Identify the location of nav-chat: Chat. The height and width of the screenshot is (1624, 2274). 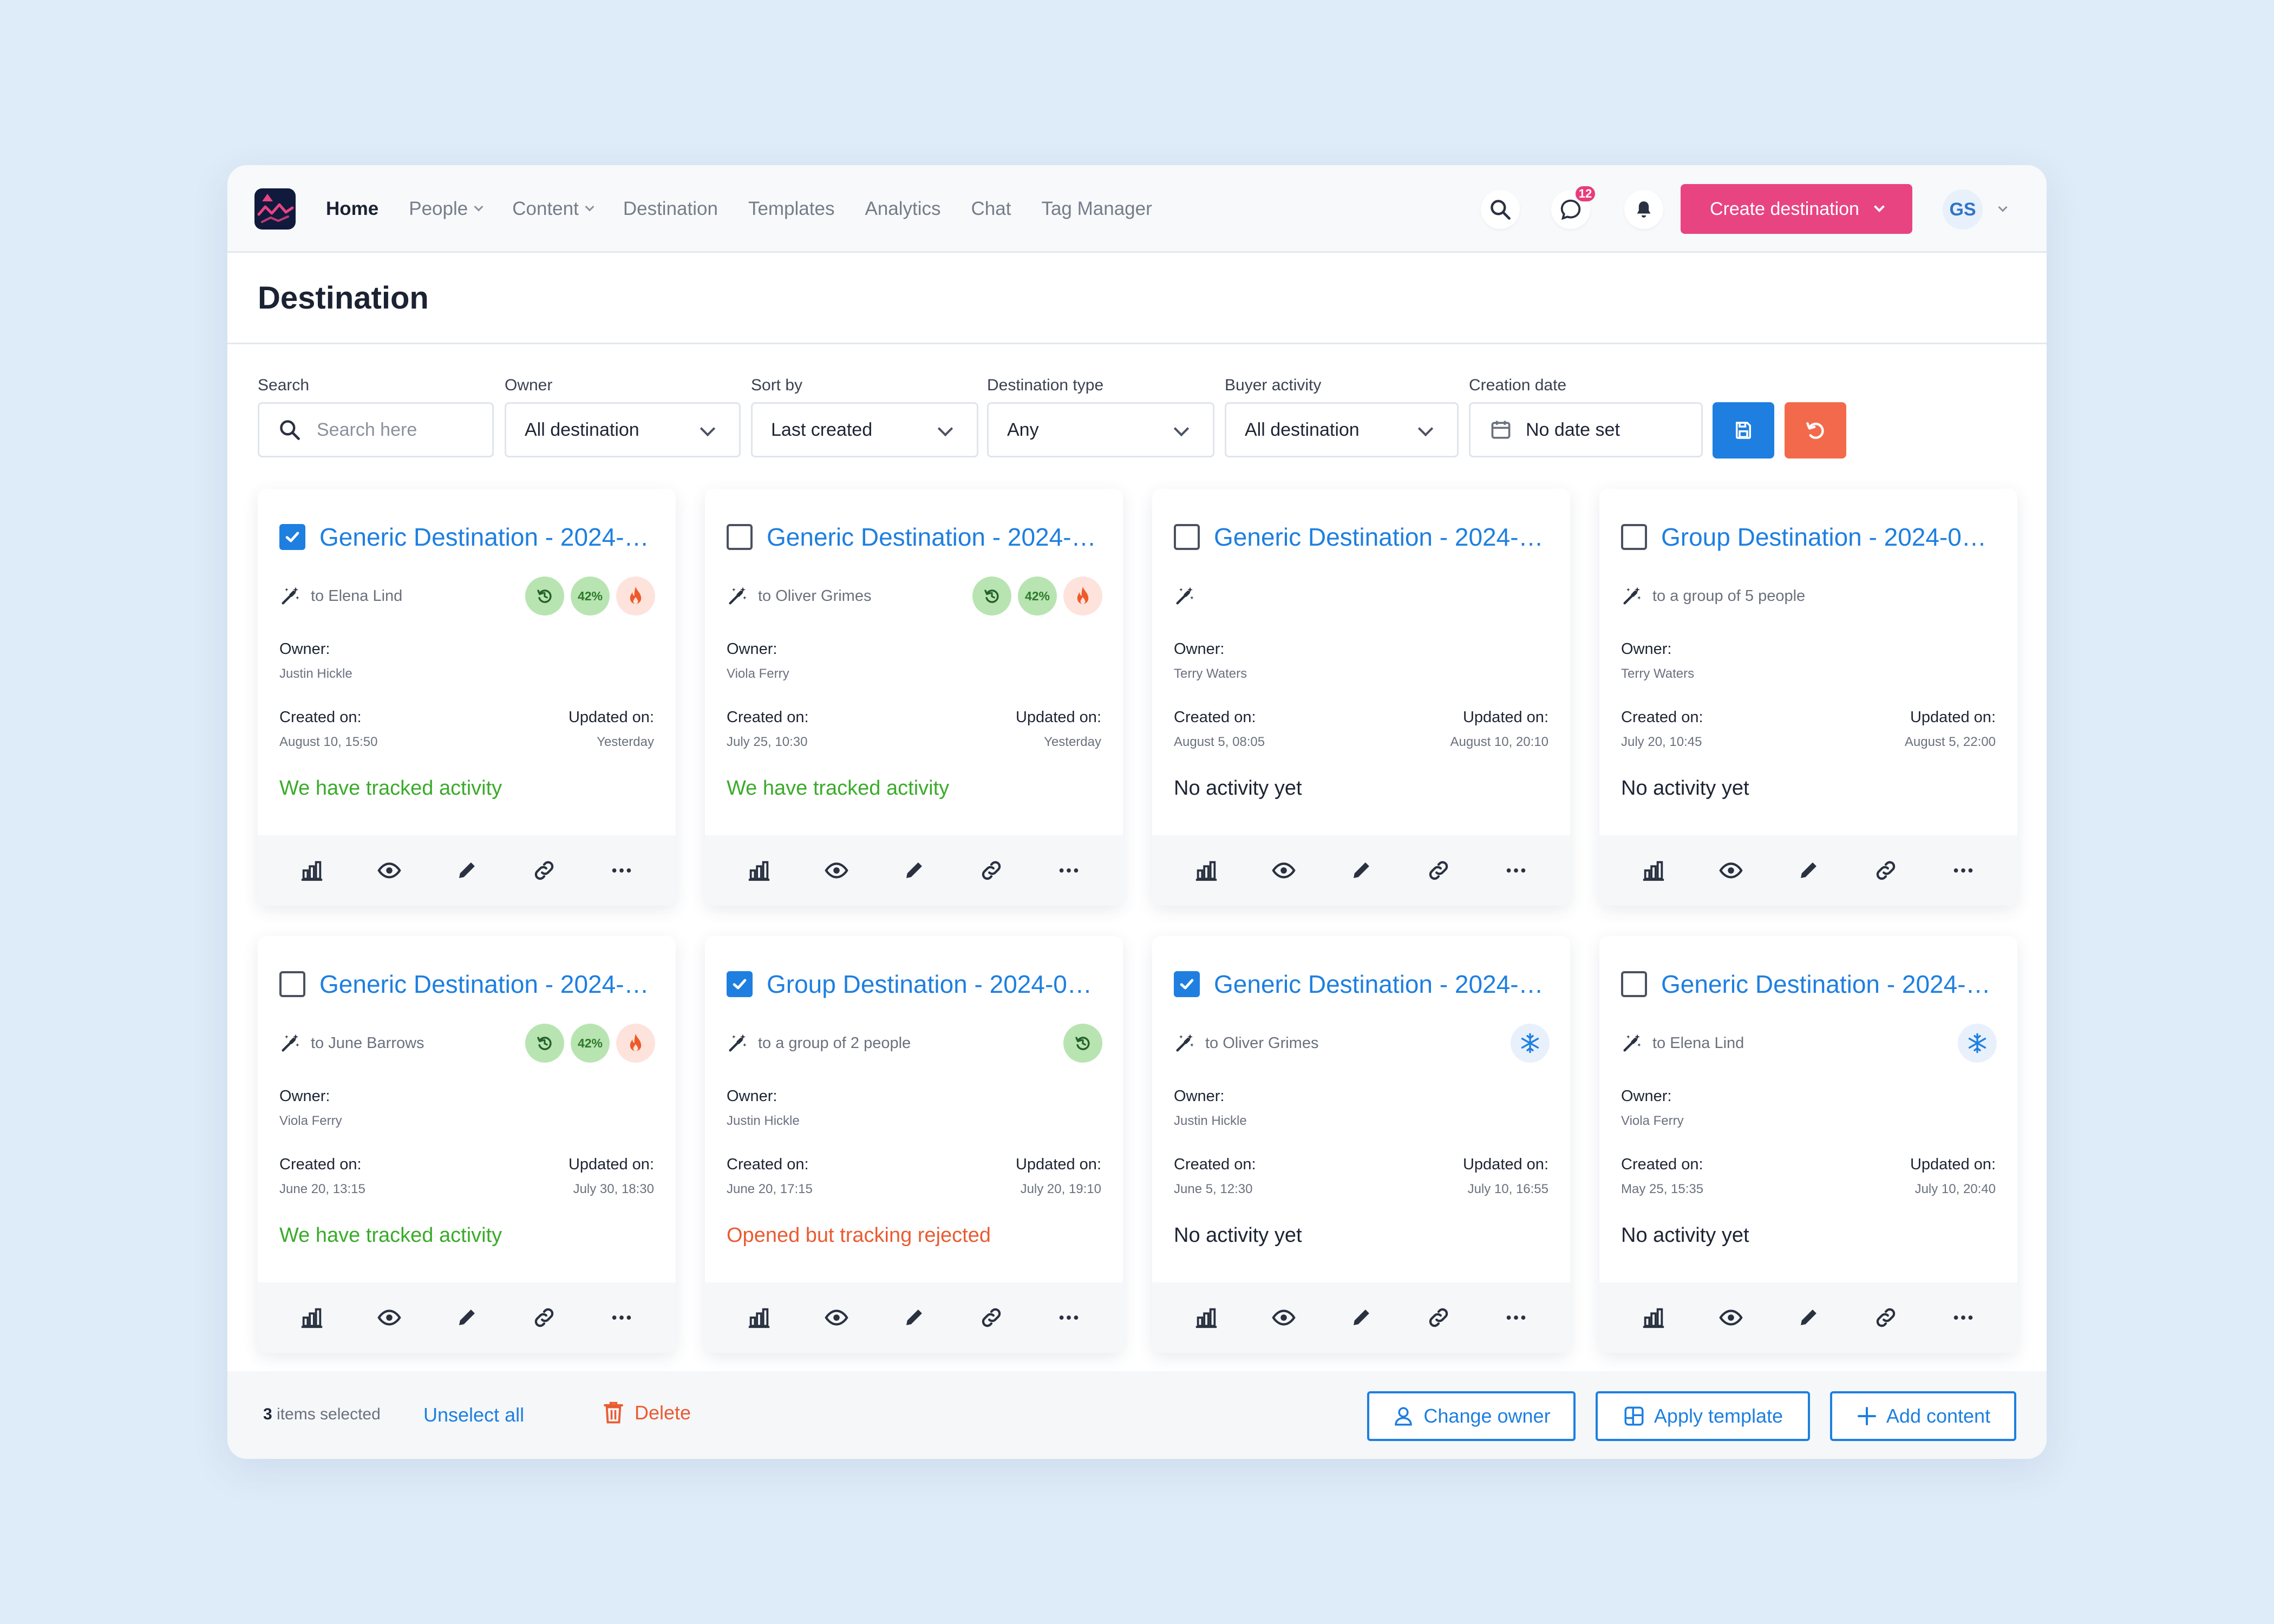
(991, 209).